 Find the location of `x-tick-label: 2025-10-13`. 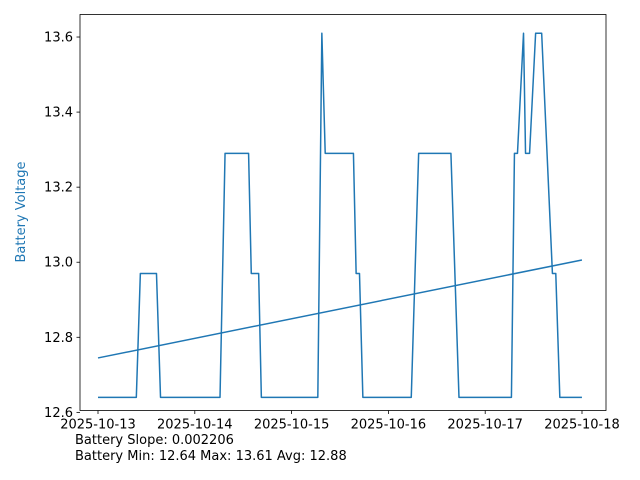

x-tick-label: 2025-10-13 is located at coordinates (98, 425).